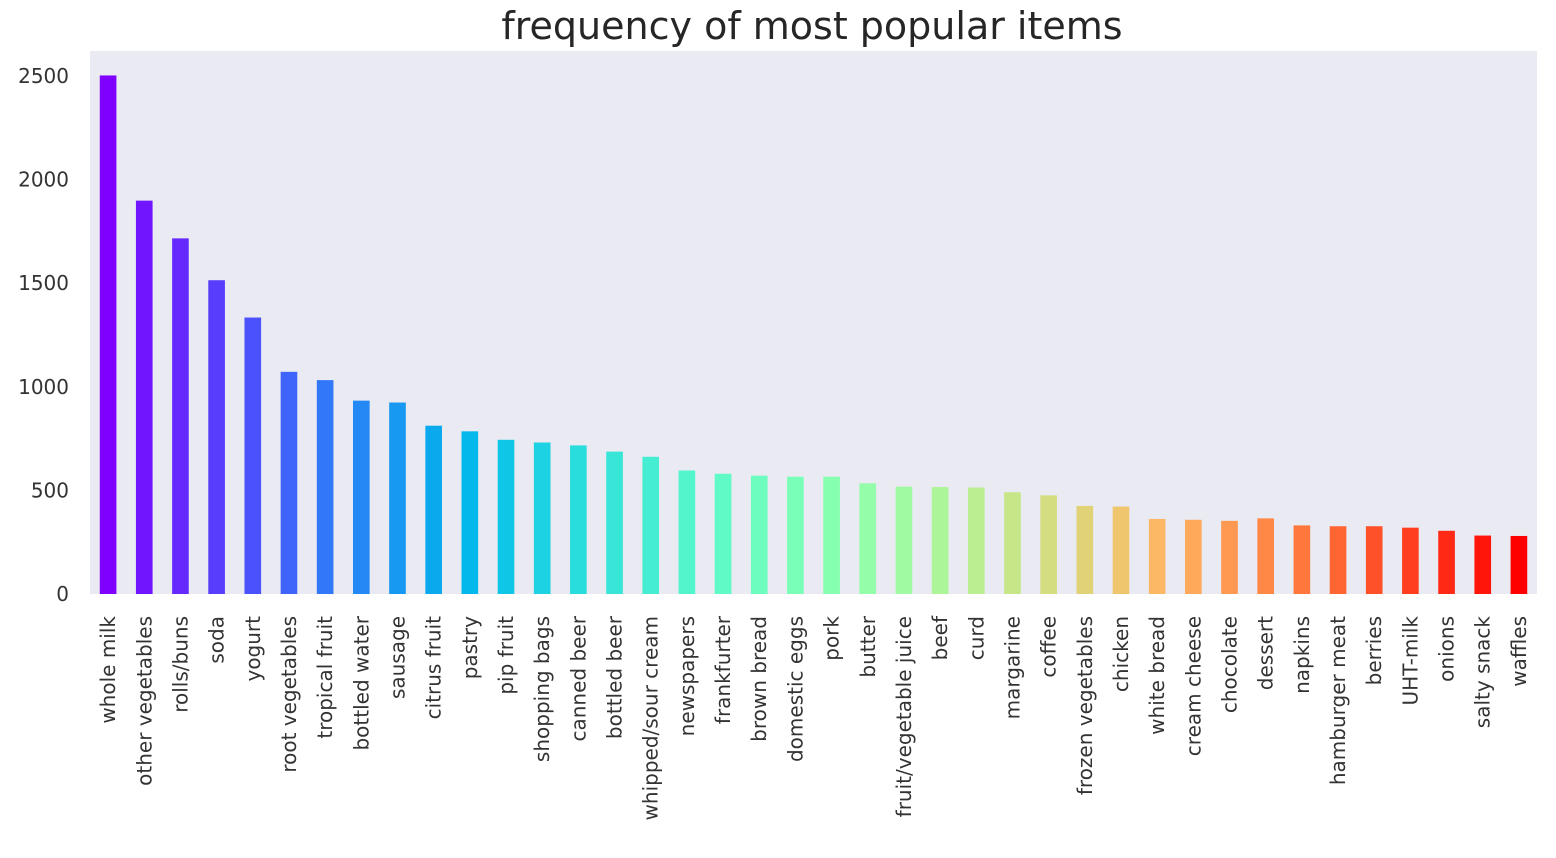 The width and height of the screenshot is (1556, 858). Describe the element at coordinates (940, 637) in the screenshot. I see `x-tick-label: beef` at that location.